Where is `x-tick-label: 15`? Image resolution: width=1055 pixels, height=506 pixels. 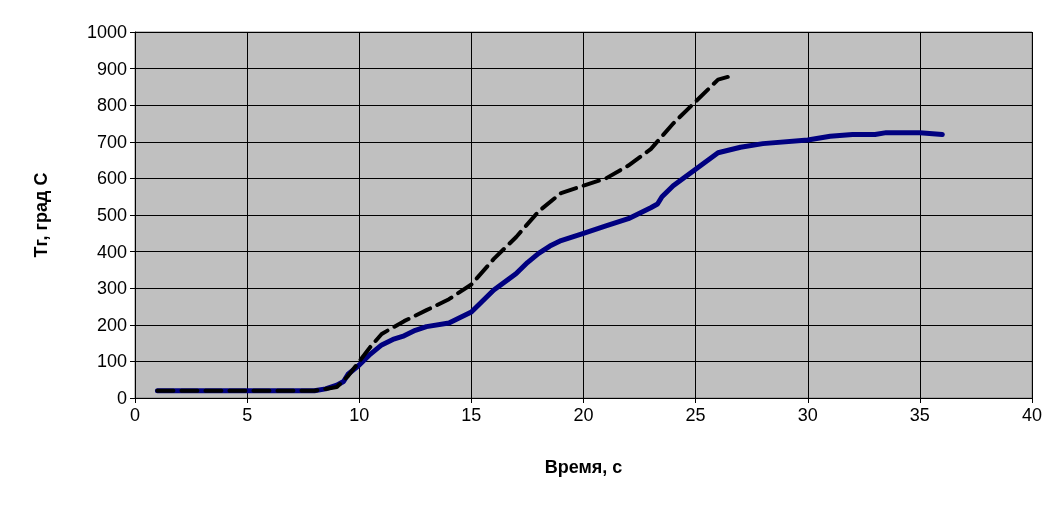
x-tick-label: 15 is located at coordinates (471, 415).